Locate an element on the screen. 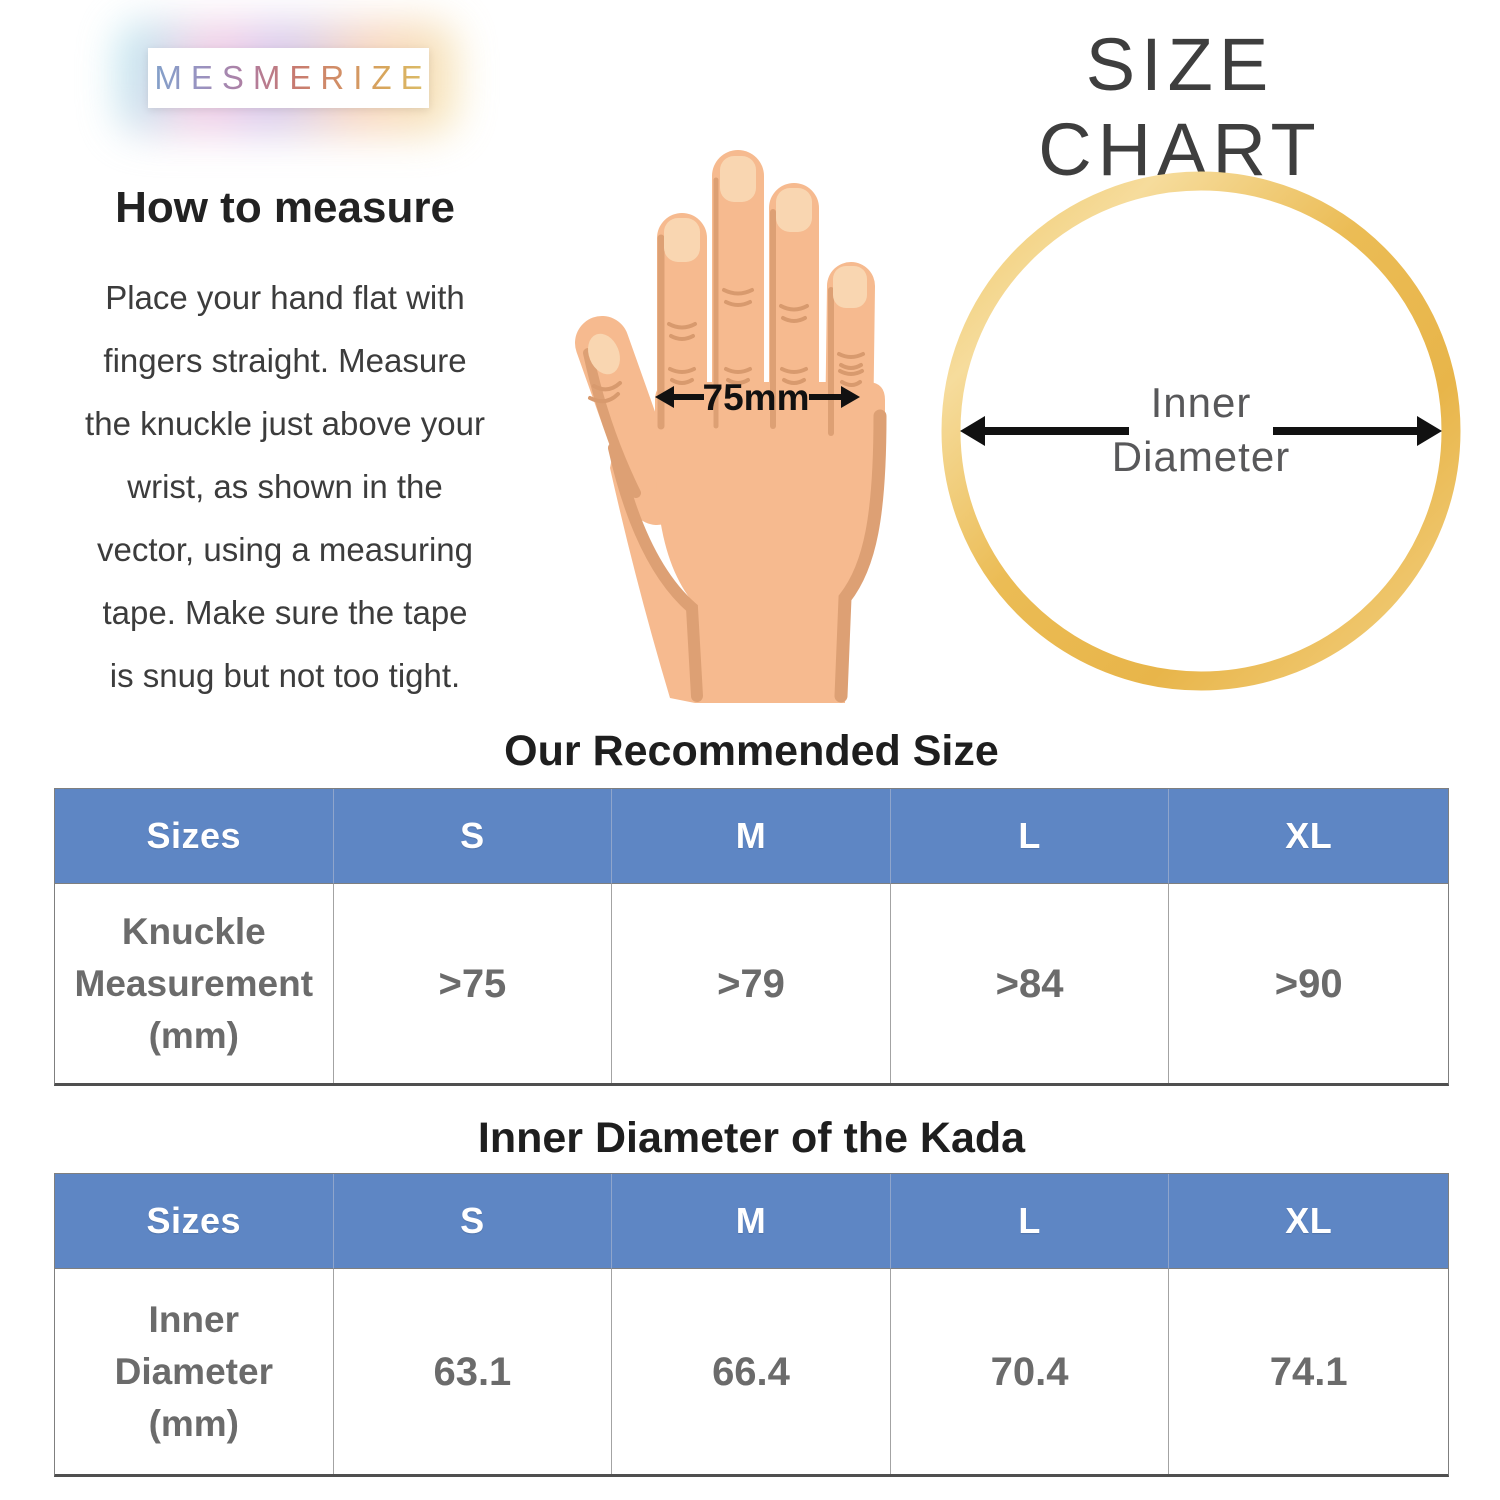  inner-diameter-label-bottom: Diameter is located at coordinates (1201, 456).